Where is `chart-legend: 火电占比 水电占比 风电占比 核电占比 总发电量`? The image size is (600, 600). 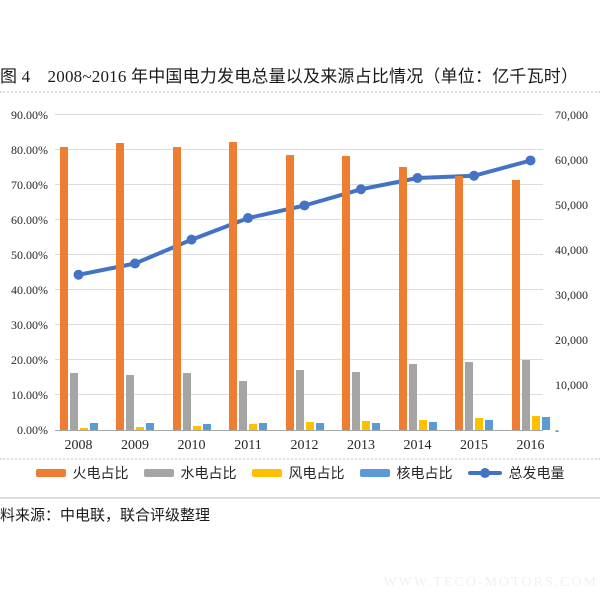
chart-legend: 火电占比 水电占比 风电占比 核电占比 总发电量 is located at coordinates (300, 473).